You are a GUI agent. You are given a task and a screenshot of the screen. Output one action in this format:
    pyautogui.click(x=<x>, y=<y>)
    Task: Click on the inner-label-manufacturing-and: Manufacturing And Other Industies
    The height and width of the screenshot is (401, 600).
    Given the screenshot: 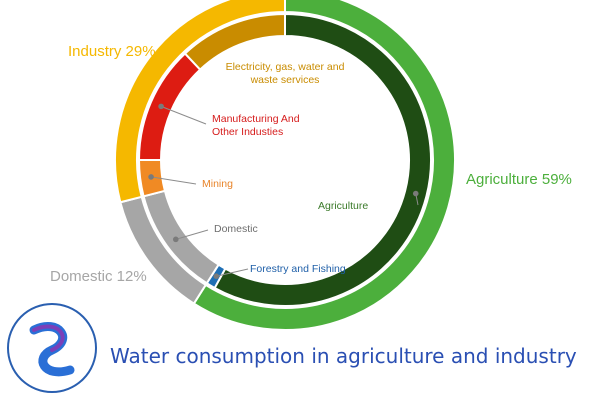 What is the action you would take?
    pyautogui.click(x=256, y=125)
    